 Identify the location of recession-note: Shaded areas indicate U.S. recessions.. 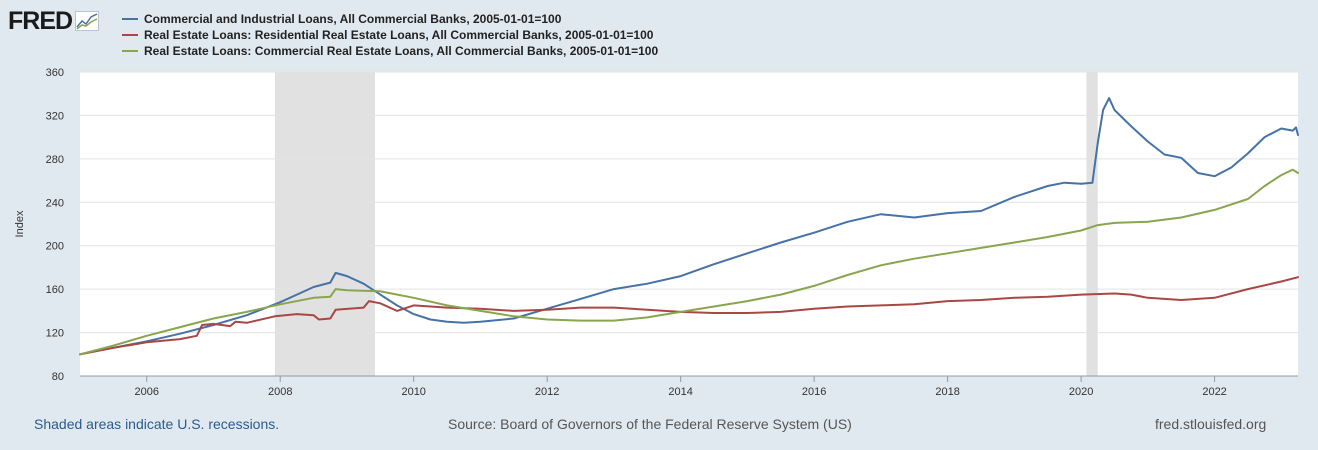
(157, 424).